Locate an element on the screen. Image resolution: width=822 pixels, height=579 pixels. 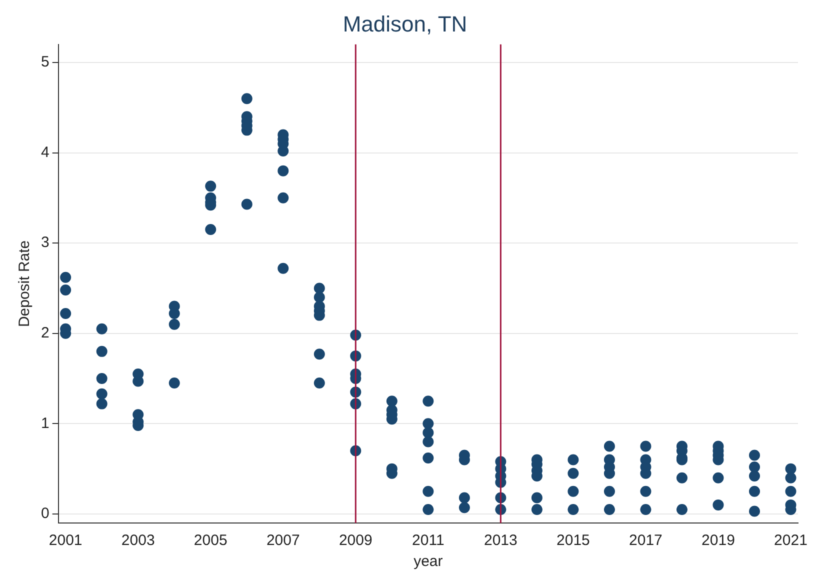
x-tick-label: 2015 is located at coordinates (573, 541).